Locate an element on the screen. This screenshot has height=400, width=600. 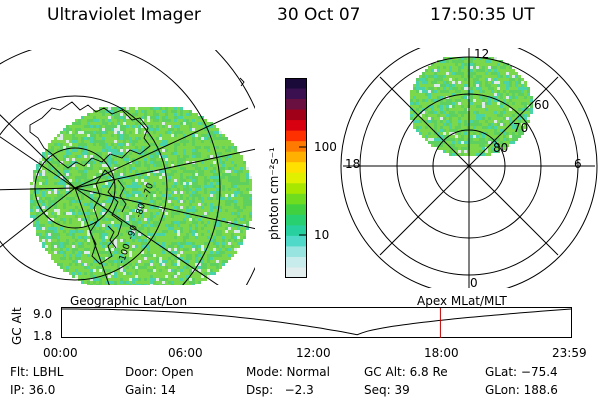
timeline-xtick: 18:00 is located at coordinates (441, 353).